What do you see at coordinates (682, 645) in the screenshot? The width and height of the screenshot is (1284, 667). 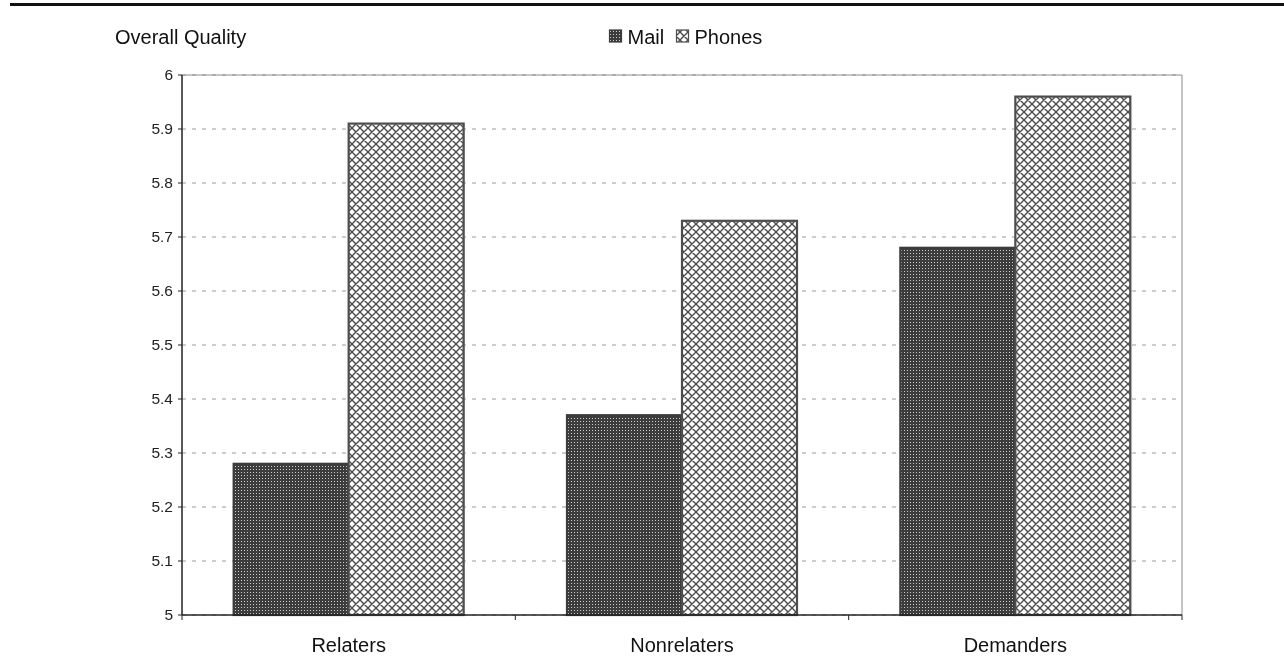 I see `x-tick-label: Nonrelaters` at bounding box center [682, 645].